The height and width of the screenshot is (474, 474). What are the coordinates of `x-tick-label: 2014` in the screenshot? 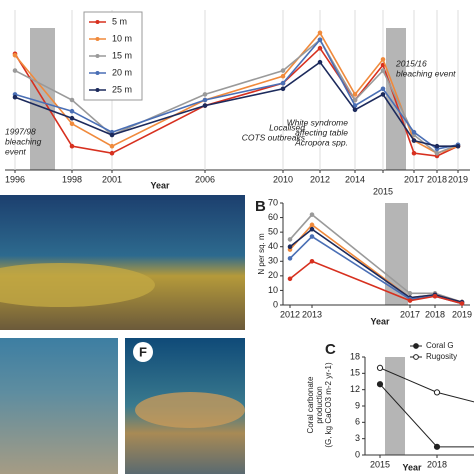 It's located at (355, 179).